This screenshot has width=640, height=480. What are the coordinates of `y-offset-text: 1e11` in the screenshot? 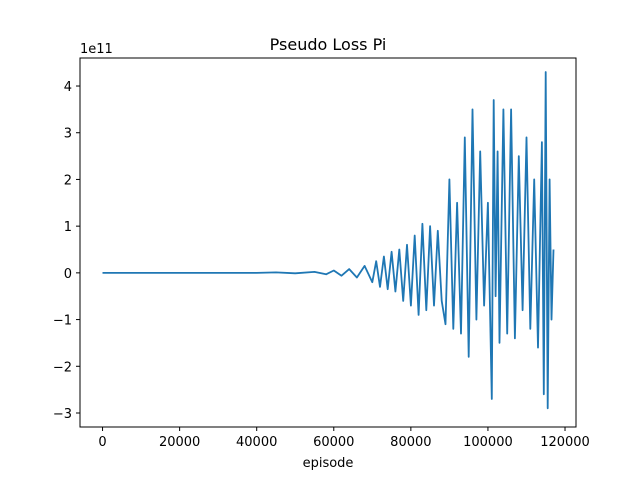 It's located at (96, 49).